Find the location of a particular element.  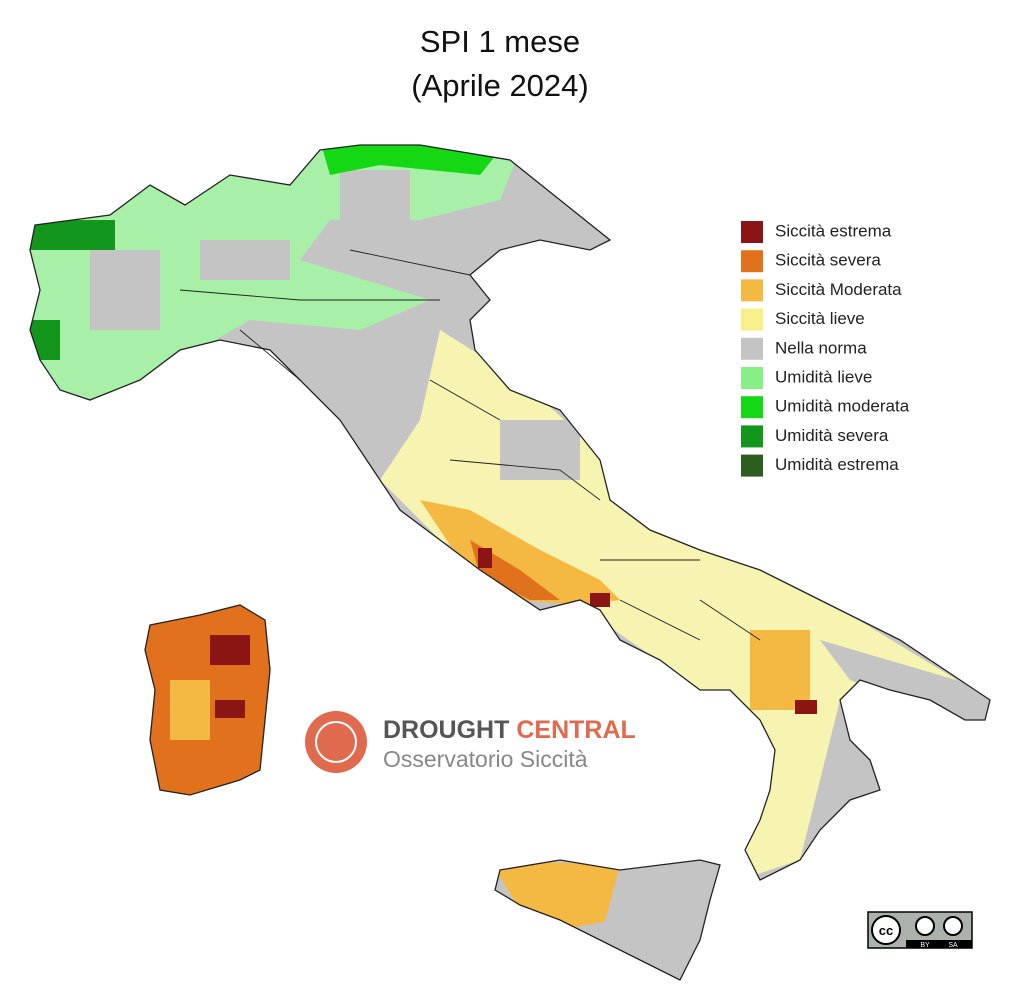

legend-label: Nella norma is located at coordinates (821, 347).